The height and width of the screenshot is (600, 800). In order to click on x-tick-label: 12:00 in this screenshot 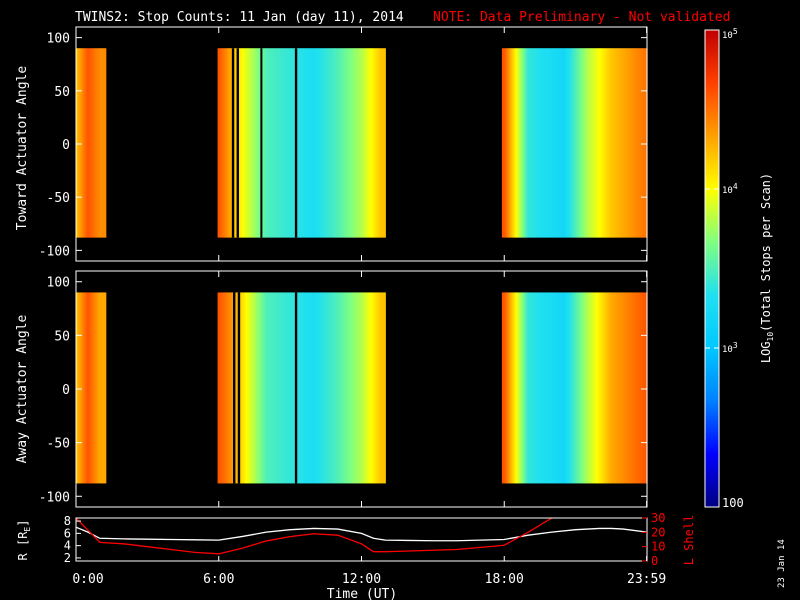, I will do `click(361, 579)`.